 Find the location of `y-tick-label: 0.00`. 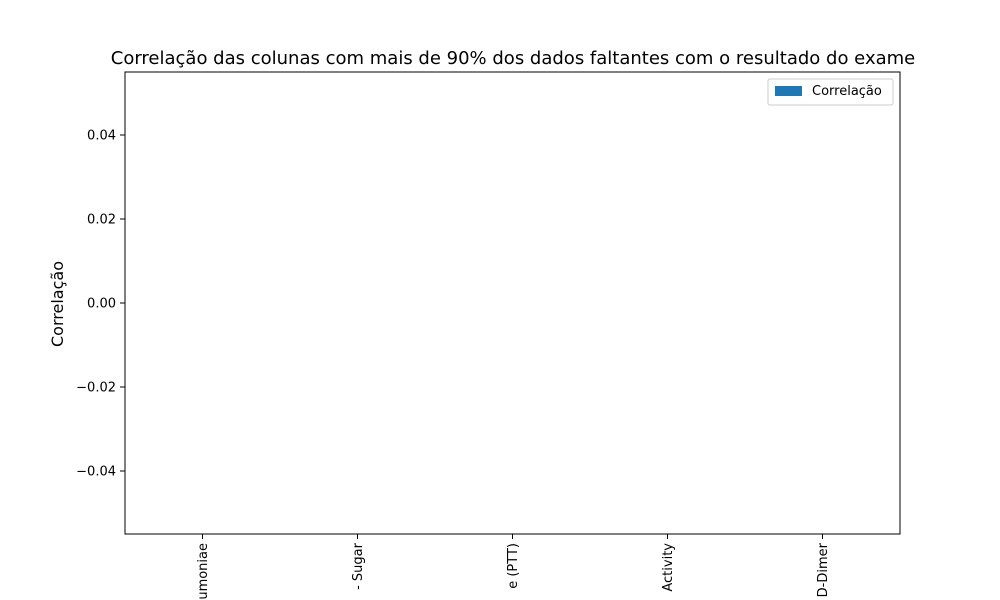

y-tick-label: 0.00 is located at coordinates (101, 304).